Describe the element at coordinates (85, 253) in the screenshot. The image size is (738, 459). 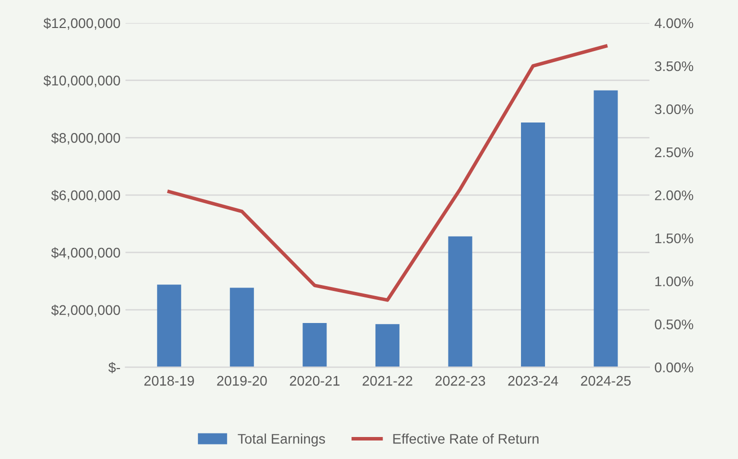
I see `y-tick-label: $4,000,000` at that location.